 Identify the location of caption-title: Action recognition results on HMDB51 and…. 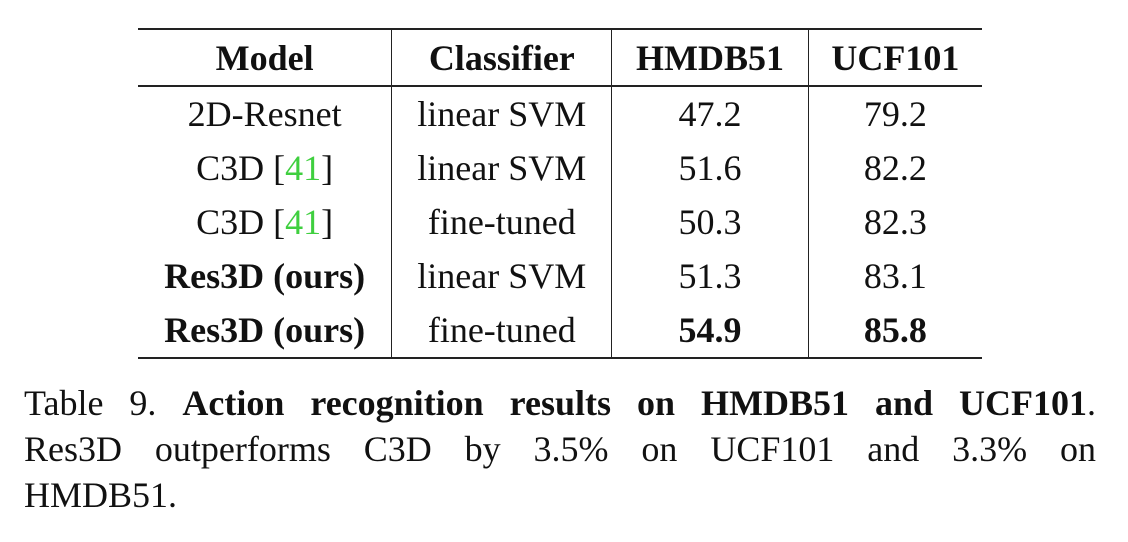
(634, 403).